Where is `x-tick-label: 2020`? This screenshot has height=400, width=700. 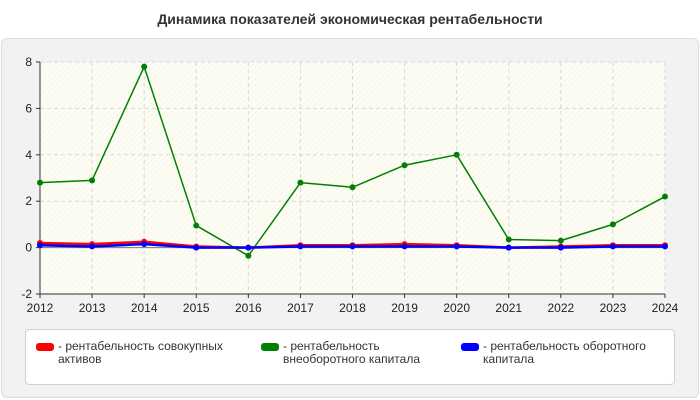
x-tick-label: 2020 is located at coordinates (456, 308).